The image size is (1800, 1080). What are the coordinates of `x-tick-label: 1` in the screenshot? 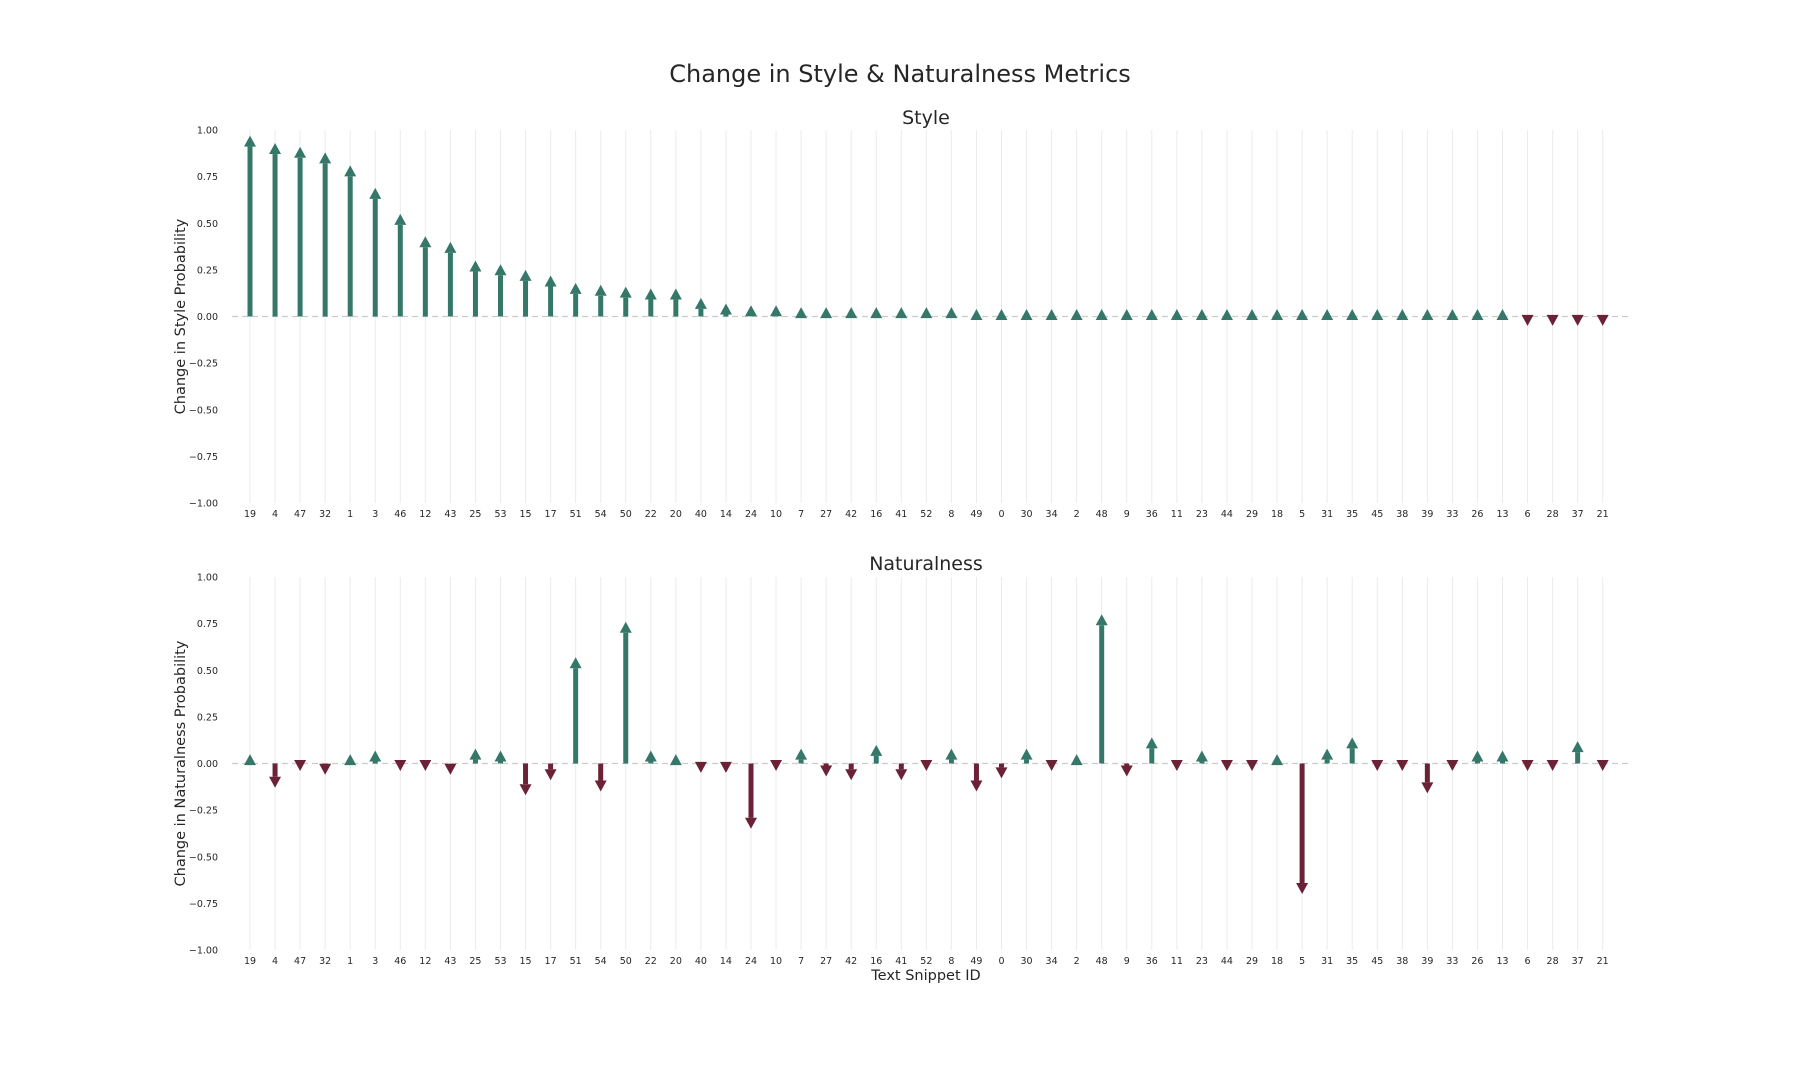 It's located at (350, 514).